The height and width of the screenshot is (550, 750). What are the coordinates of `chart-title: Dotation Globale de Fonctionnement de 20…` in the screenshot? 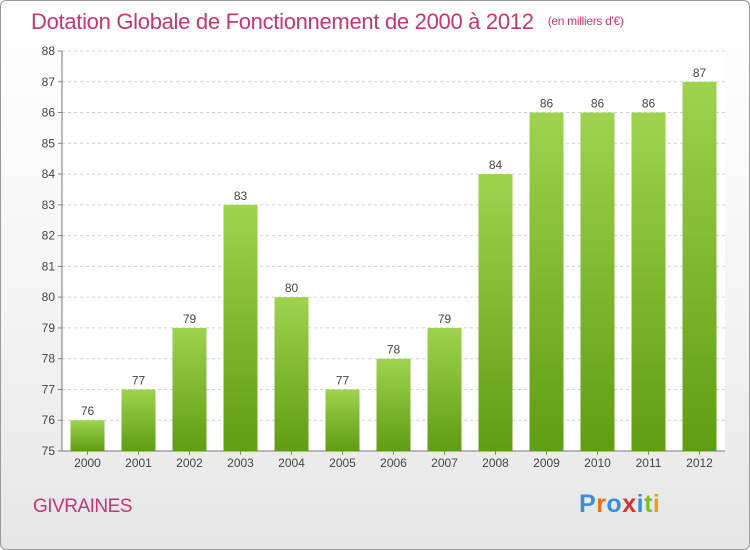 It's located at (327, 22).